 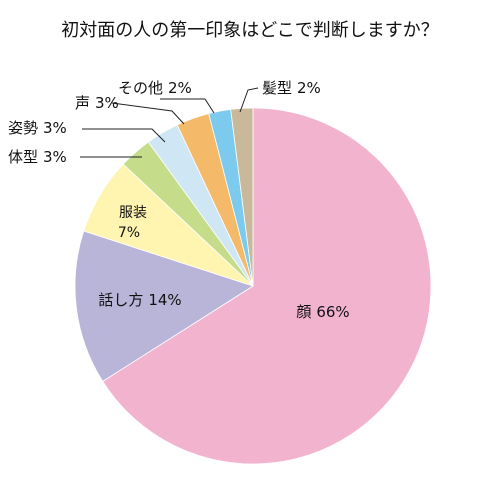 What do you see at coordinates (82, 103) in the screenshot?
I see `slice-category: 声` at bounding box center [82, 103].